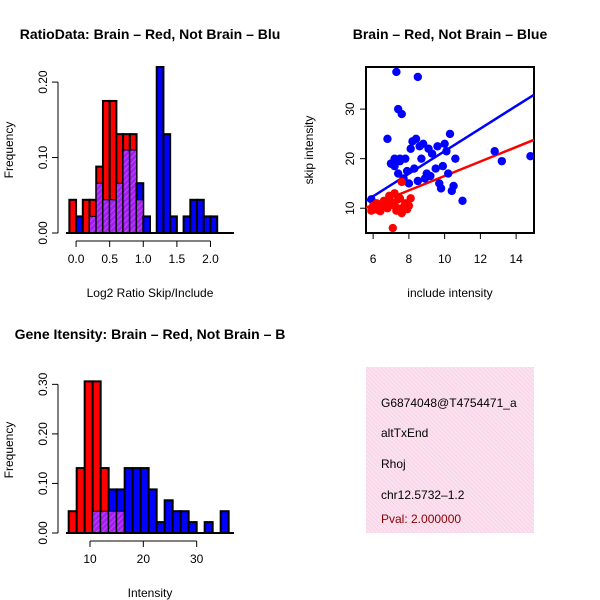 Image resolution: width=600 pixels, height=600 pixels. Describe the element at coordinates (210, 259) in the screenshot. I see `ratio-x-tick-label: 2.0` at that location.